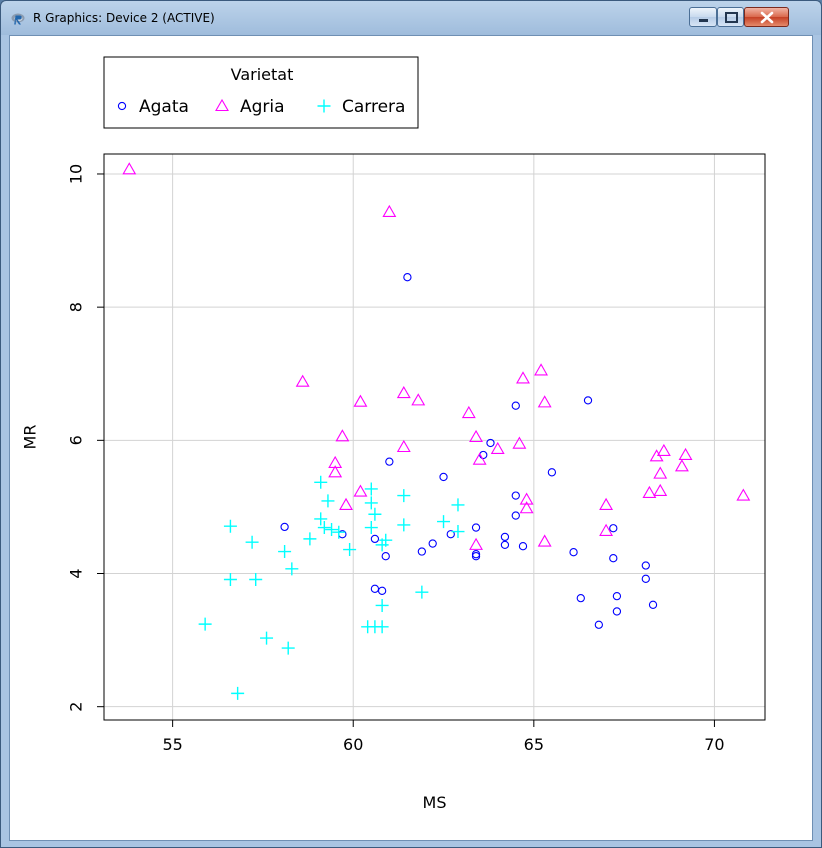 Image resolution: width=822 pixels, height=848 pixels. What do you see at coordinates (411, 18) in the screenshot?
I see `title-bar: R Graphics: Device 2 (ACTIVE)` at bounding box center [411, 18].